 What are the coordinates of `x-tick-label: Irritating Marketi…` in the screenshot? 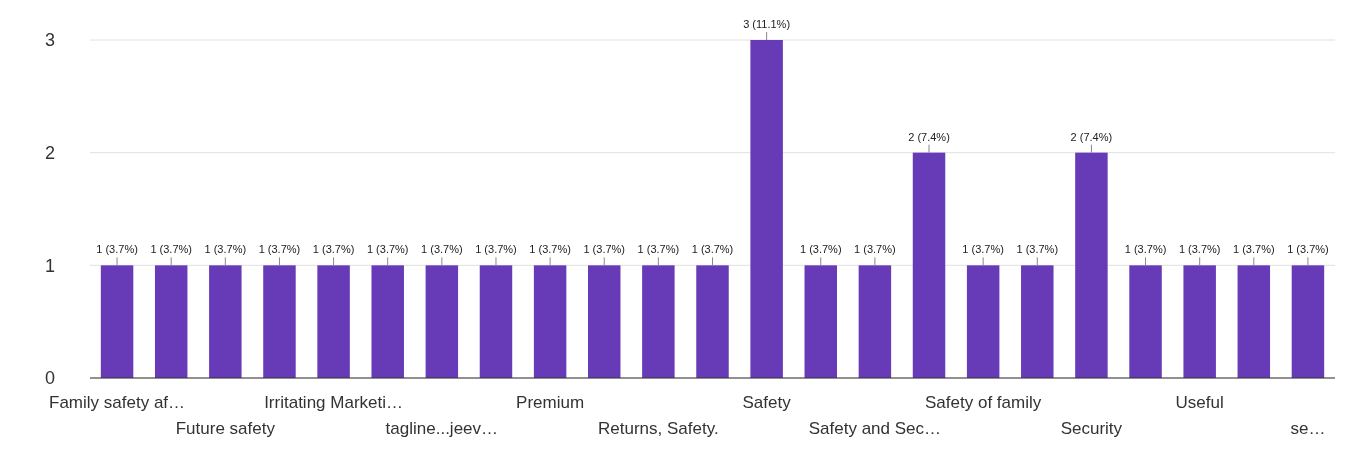 It's located at (334, 402).